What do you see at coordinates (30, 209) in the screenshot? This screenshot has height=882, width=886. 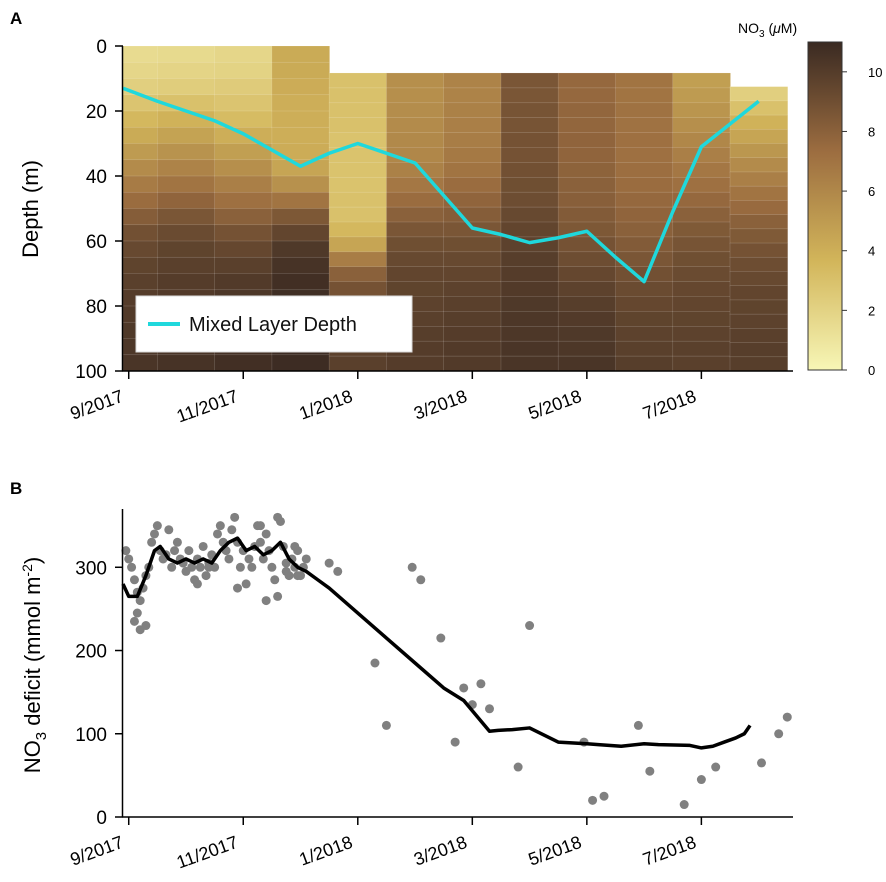 I see `panel-a-ylabel: Depth (m)` at bounding box center [30, 209].